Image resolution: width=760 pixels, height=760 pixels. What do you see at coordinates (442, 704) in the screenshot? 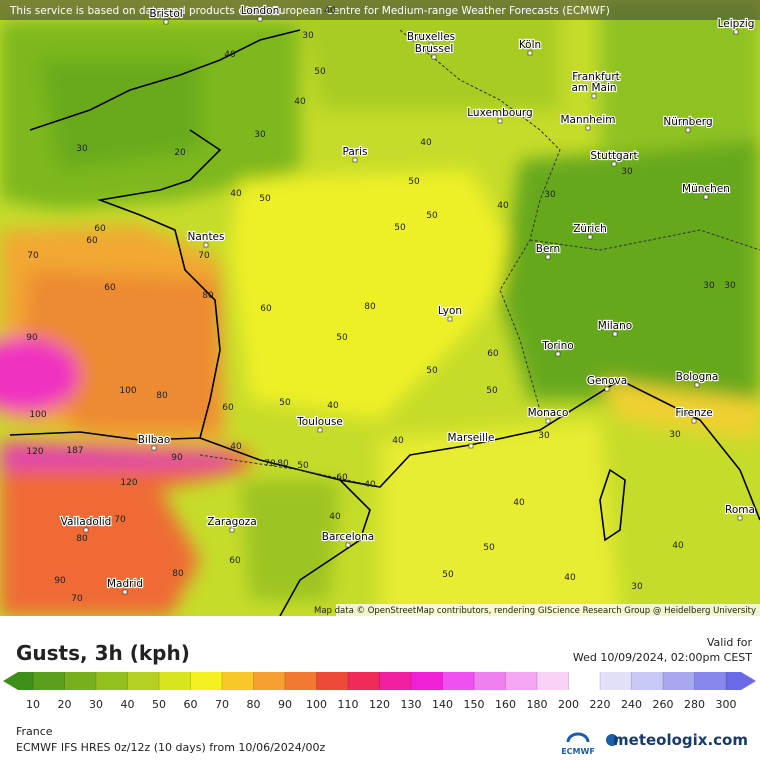
I see `tick-label: 140` at bounding box center [442, 704].